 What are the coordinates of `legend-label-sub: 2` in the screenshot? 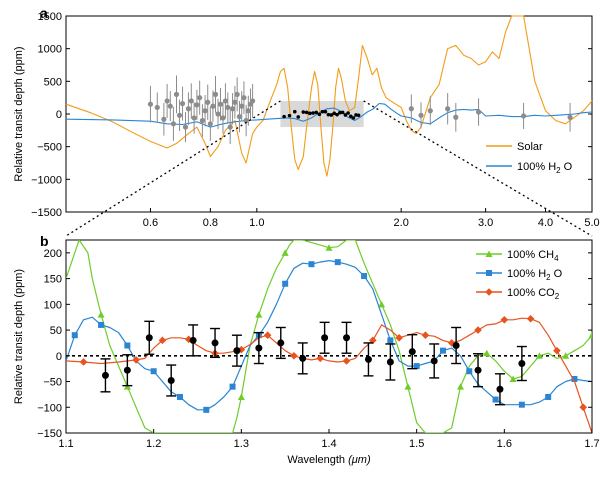 It's located at (557, 296).